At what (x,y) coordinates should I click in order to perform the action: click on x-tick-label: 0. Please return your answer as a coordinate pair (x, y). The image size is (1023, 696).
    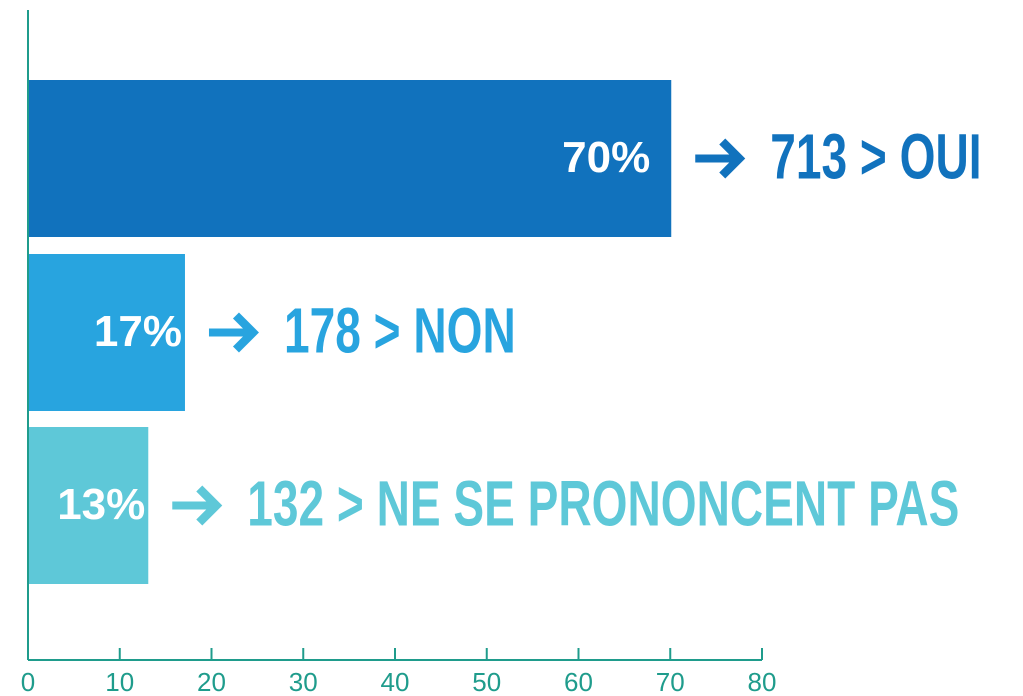
    Looking at the image, I should click on (28, 681).